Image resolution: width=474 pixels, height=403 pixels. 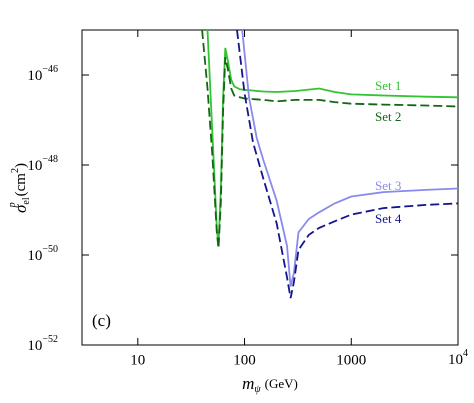 I want to click on series-label: Set 3, so click(x=388, y=185).